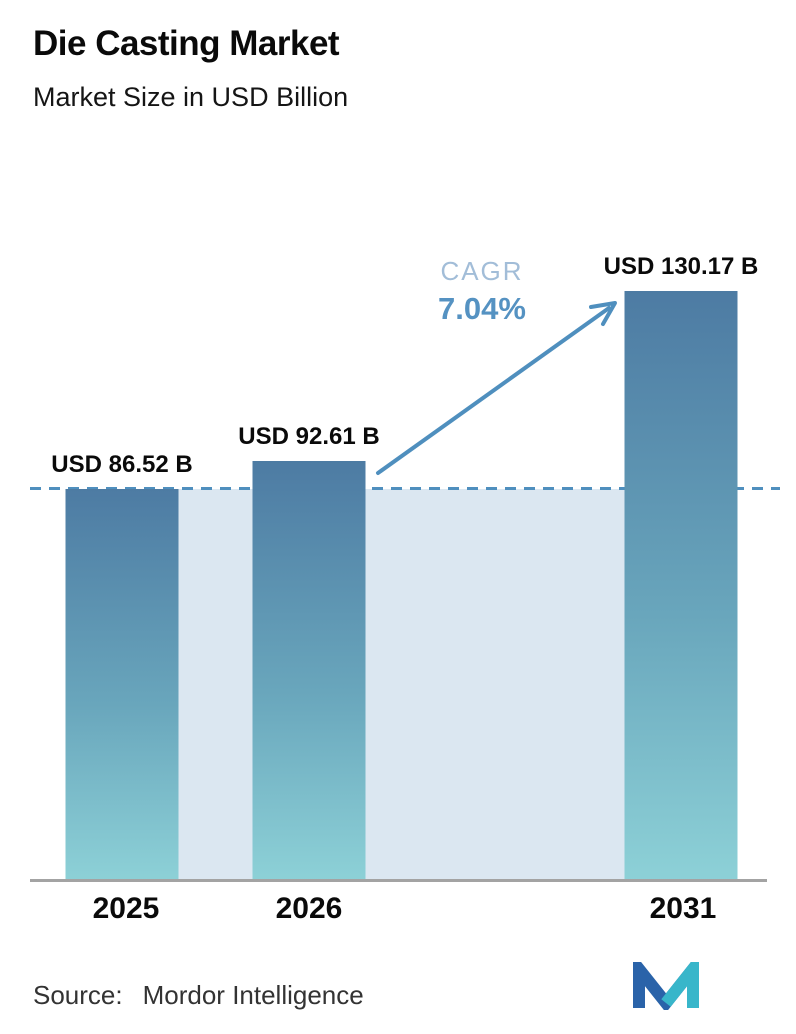 The image size is (796, 1034). I want to click on x-tick-2025: 2025, so click(126, 908).